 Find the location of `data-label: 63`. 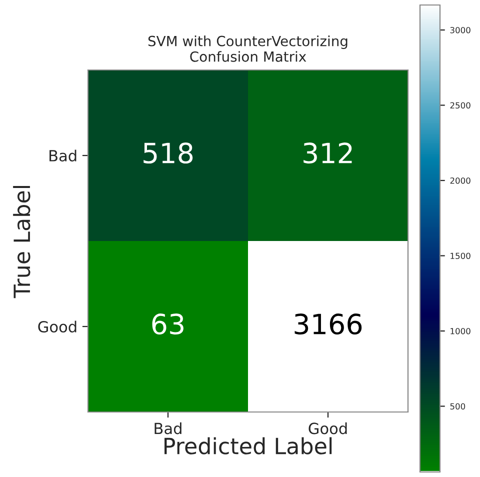

data-label: 63 is located at coordinates (168, 324).